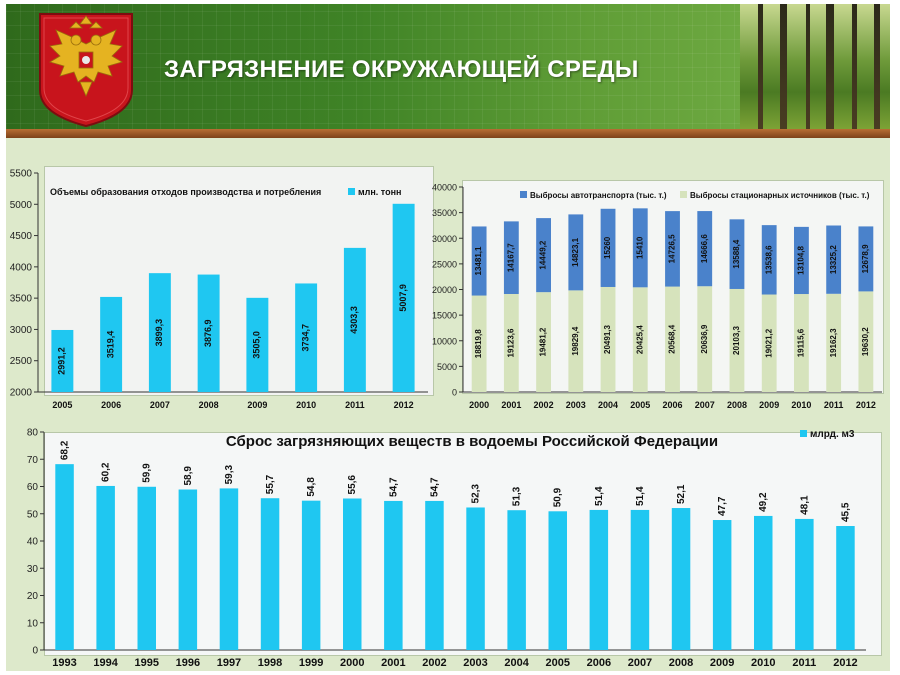 This screenshot has height=675, width=900. Describe the element at coordinates (475, 663) in the screenshot. I see `x-tick-label: 2003` at that location.